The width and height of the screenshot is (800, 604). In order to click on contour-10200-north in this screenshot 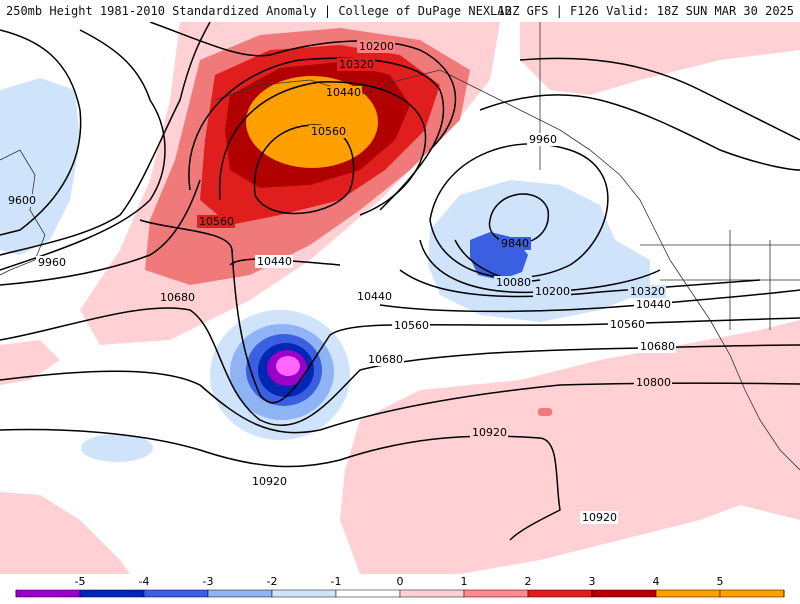, I will do `click(303, 86)`.